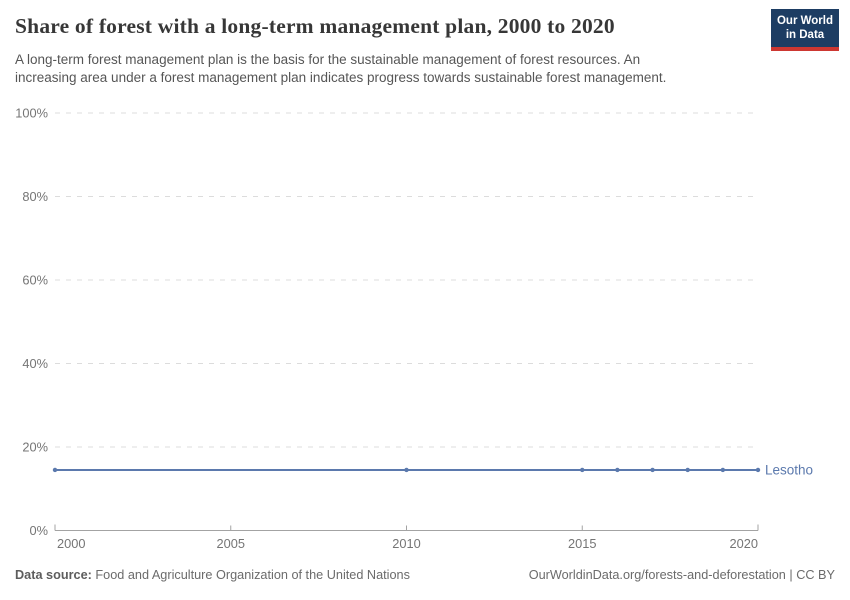 The image size is (850, 600). Describe the element at coordinates (789, 469) in the screenshot. I see `series-entity-label: Lesotho` at that location.